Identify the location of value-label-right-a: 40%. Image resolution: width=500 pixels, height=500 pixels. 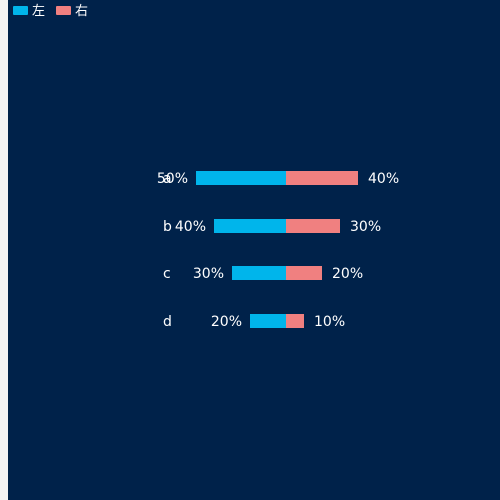
(383, 179).